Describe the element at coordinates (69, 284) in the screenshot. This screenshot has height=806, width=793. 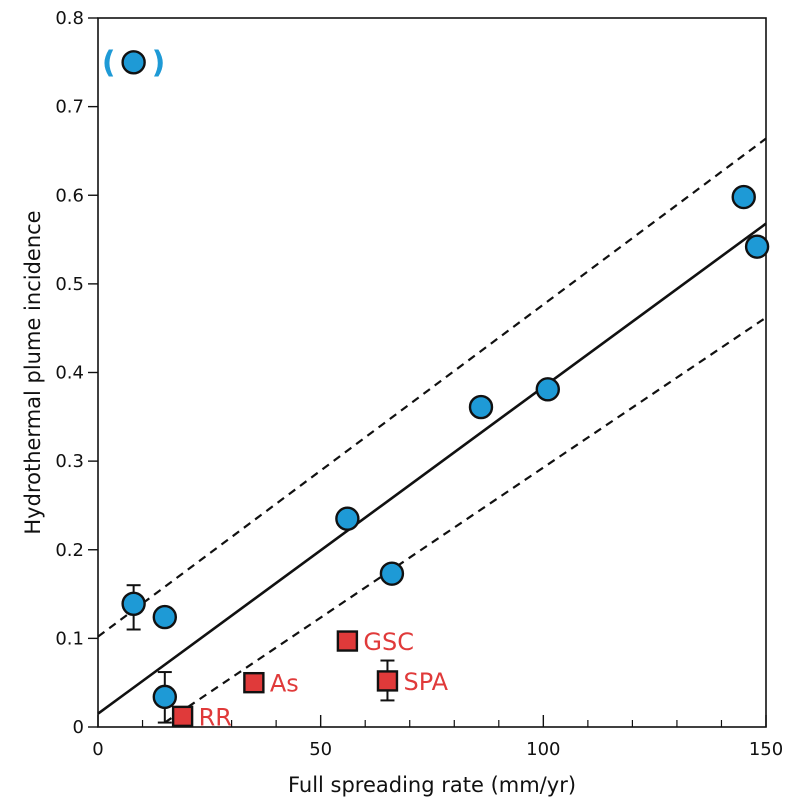
I see `y-tick-label: 0.5` at that location.